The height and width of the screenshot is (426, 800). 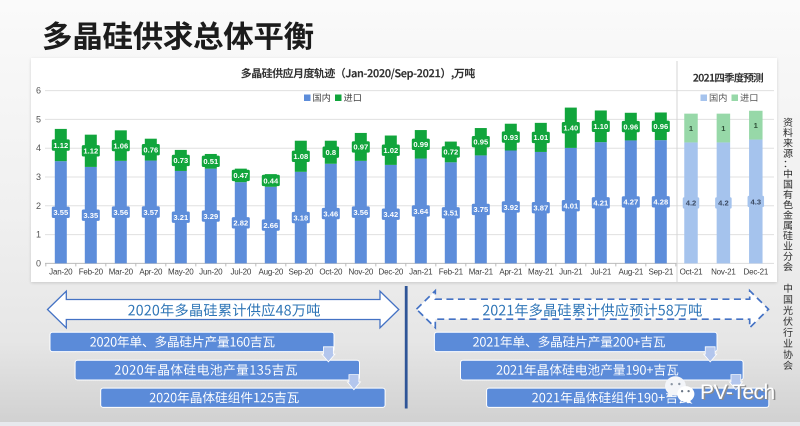 What do you see at coordinates (481, 271) in the screenshot?
I see `svg-text: Mar-21` at bounding box center [481, 271].